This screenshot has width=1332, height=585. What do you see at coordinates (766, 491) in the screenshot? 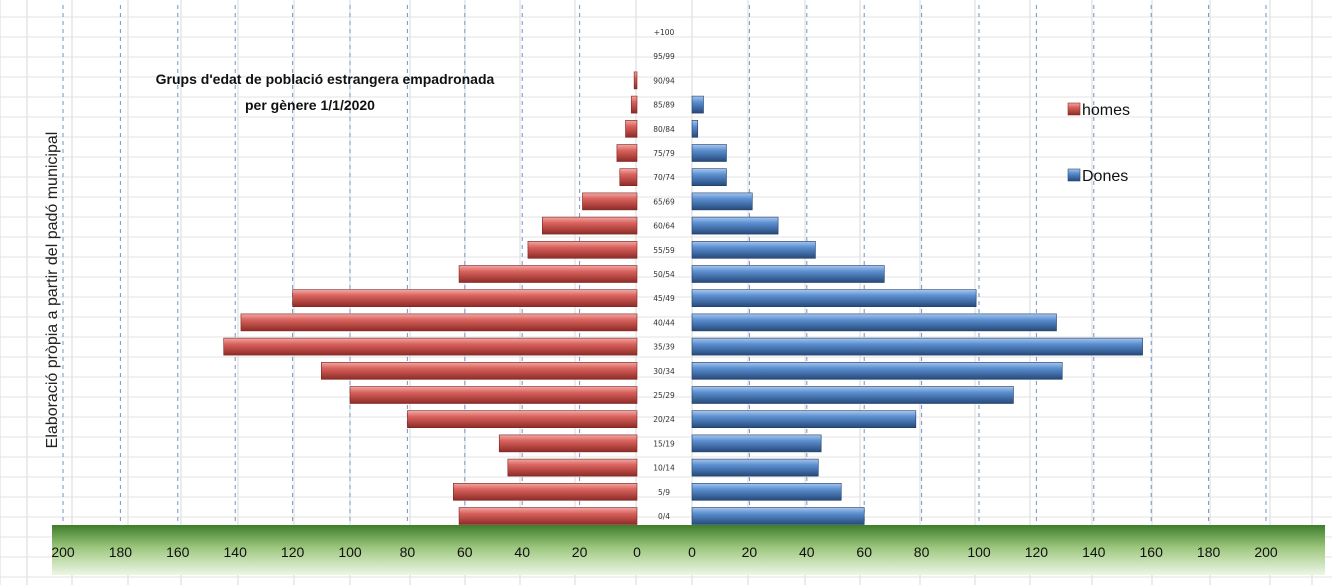
I see `bar-dones-5/9` at bounding box center [766, 491].